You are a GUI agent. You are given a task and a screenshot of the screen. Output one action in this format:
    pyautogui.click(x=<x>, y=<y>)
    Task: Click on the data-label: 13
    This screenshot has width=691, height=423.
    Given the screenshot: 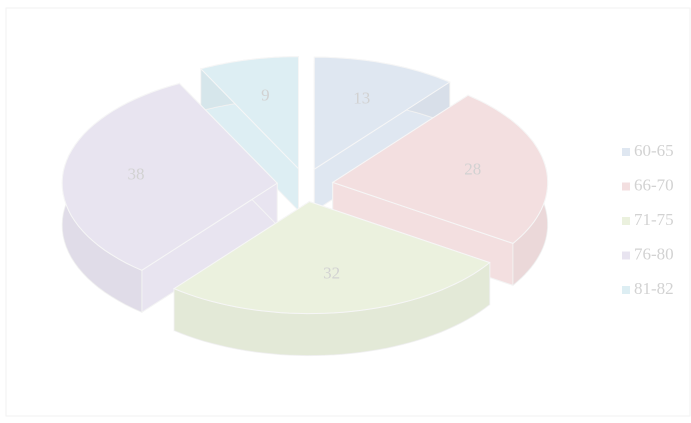 What is the action you would take?
    pyautogui.click(x=361, y=97)
    